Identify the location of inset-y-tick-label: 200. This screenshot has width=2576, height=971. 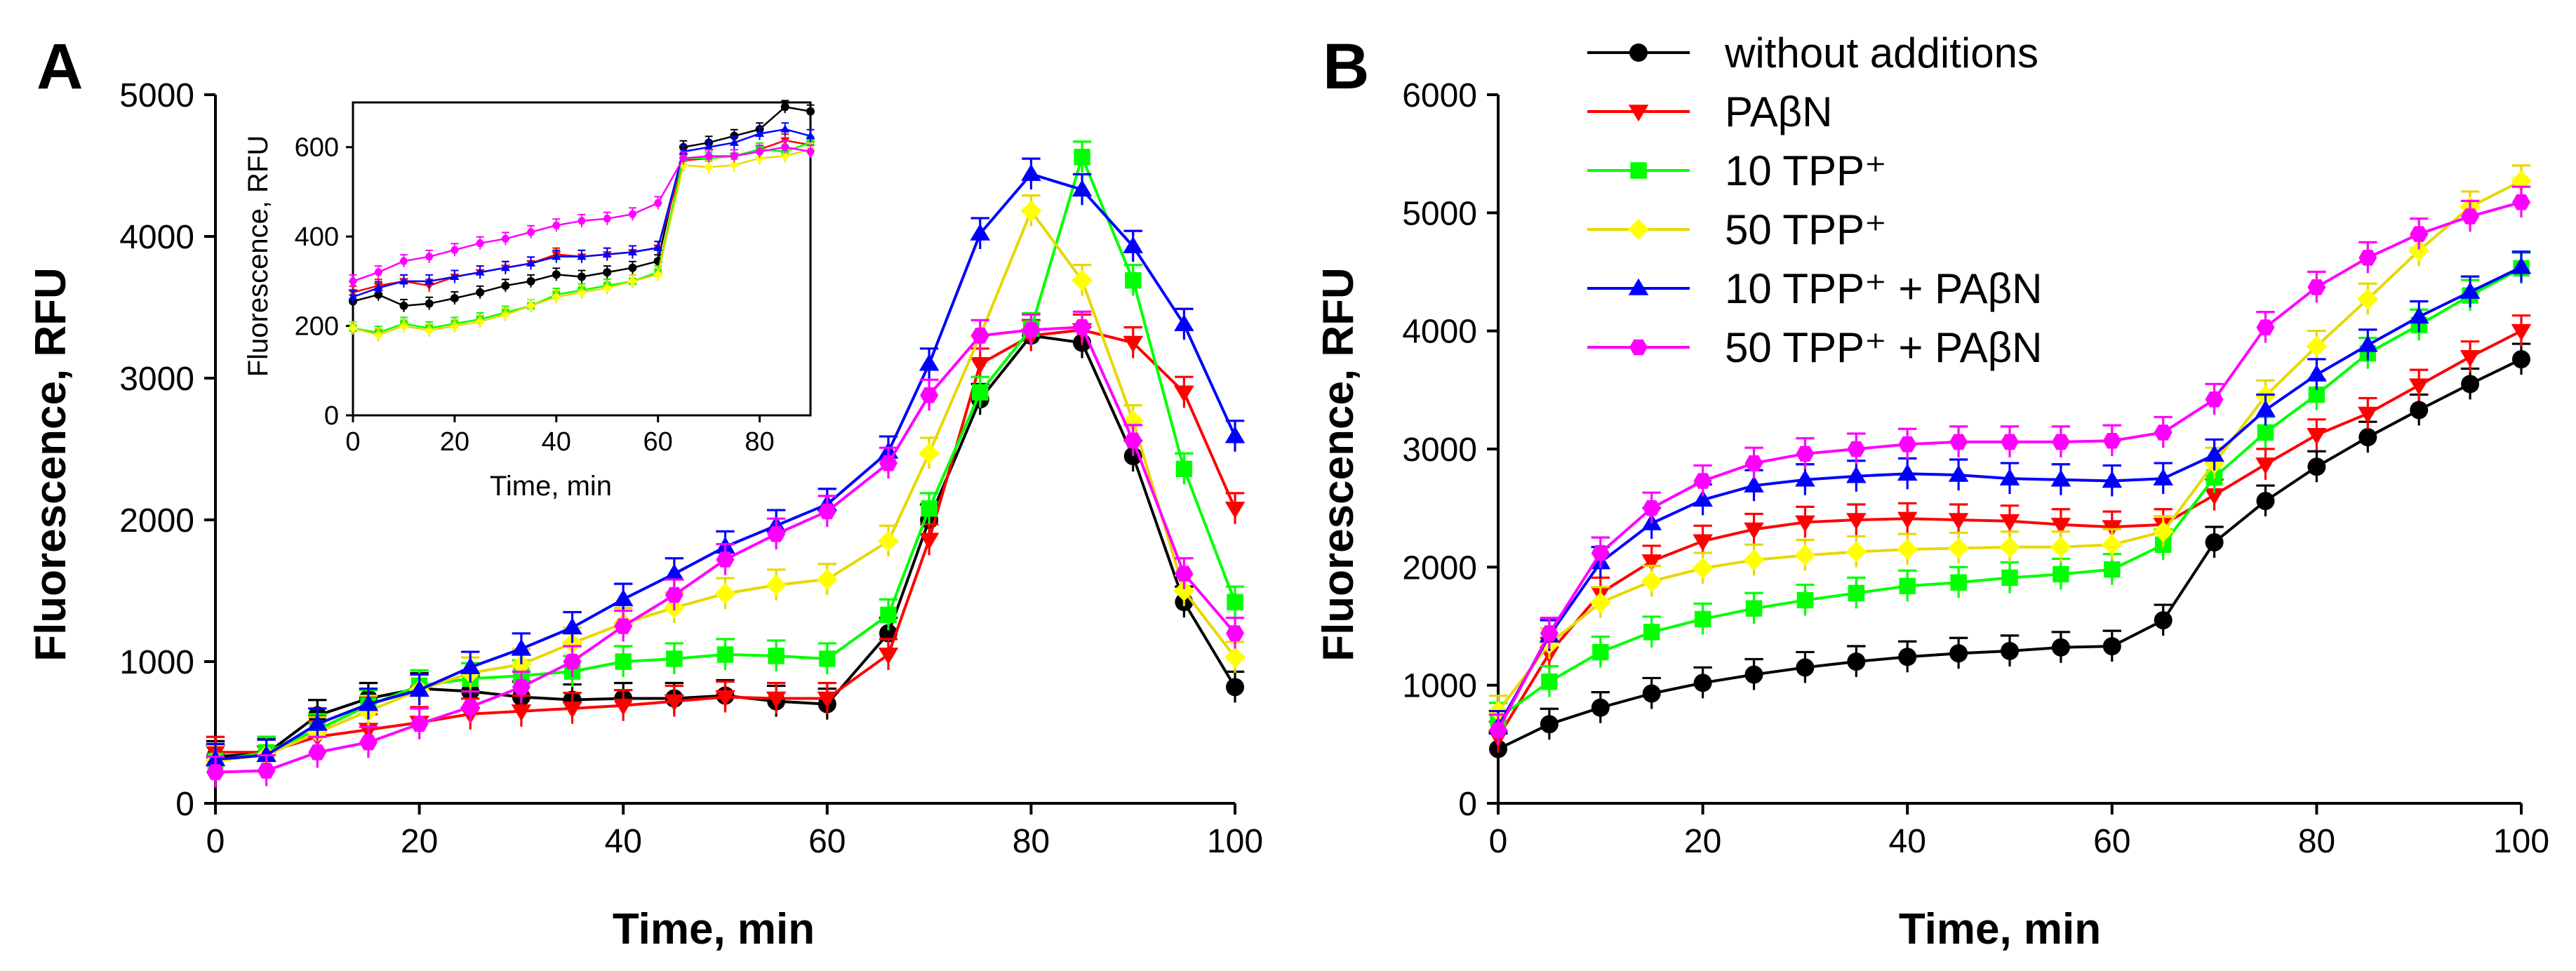
(317, 327).